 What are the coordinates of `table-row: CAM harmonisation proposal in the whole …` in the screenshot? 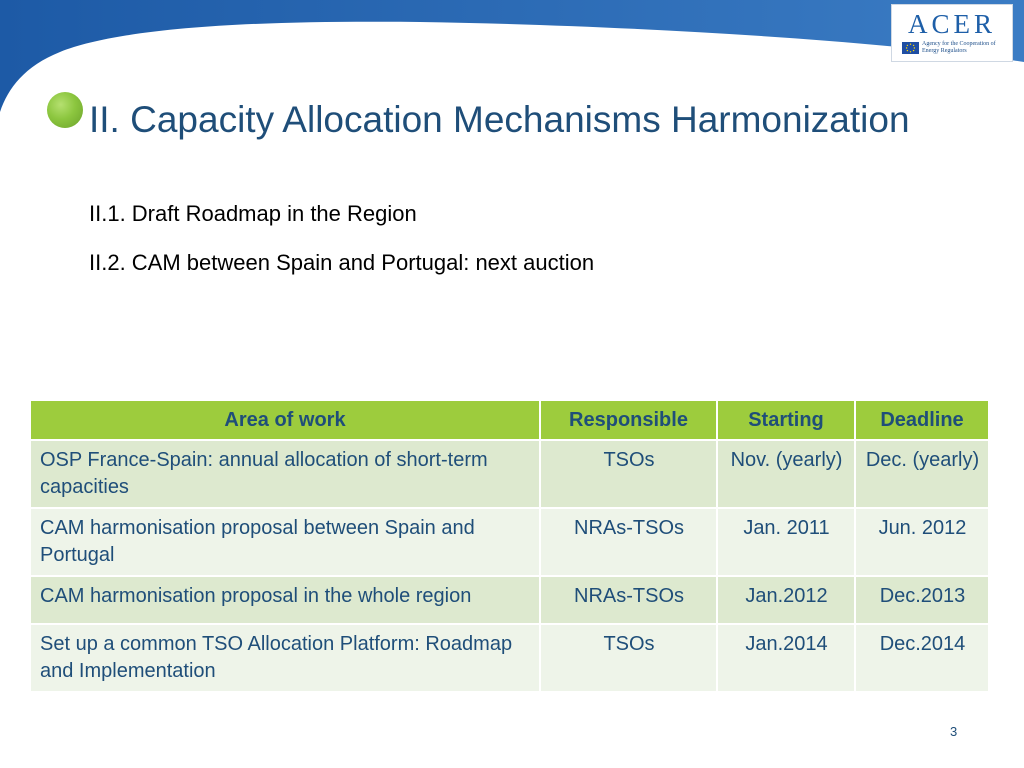 It's located at (509, 600).